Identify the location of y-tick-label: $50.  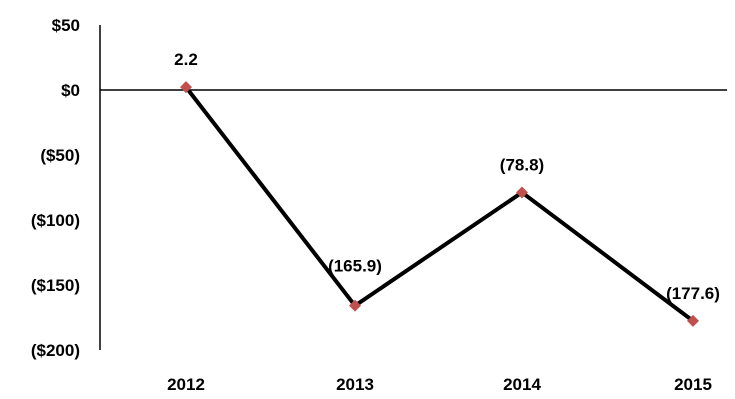
(66, 25).